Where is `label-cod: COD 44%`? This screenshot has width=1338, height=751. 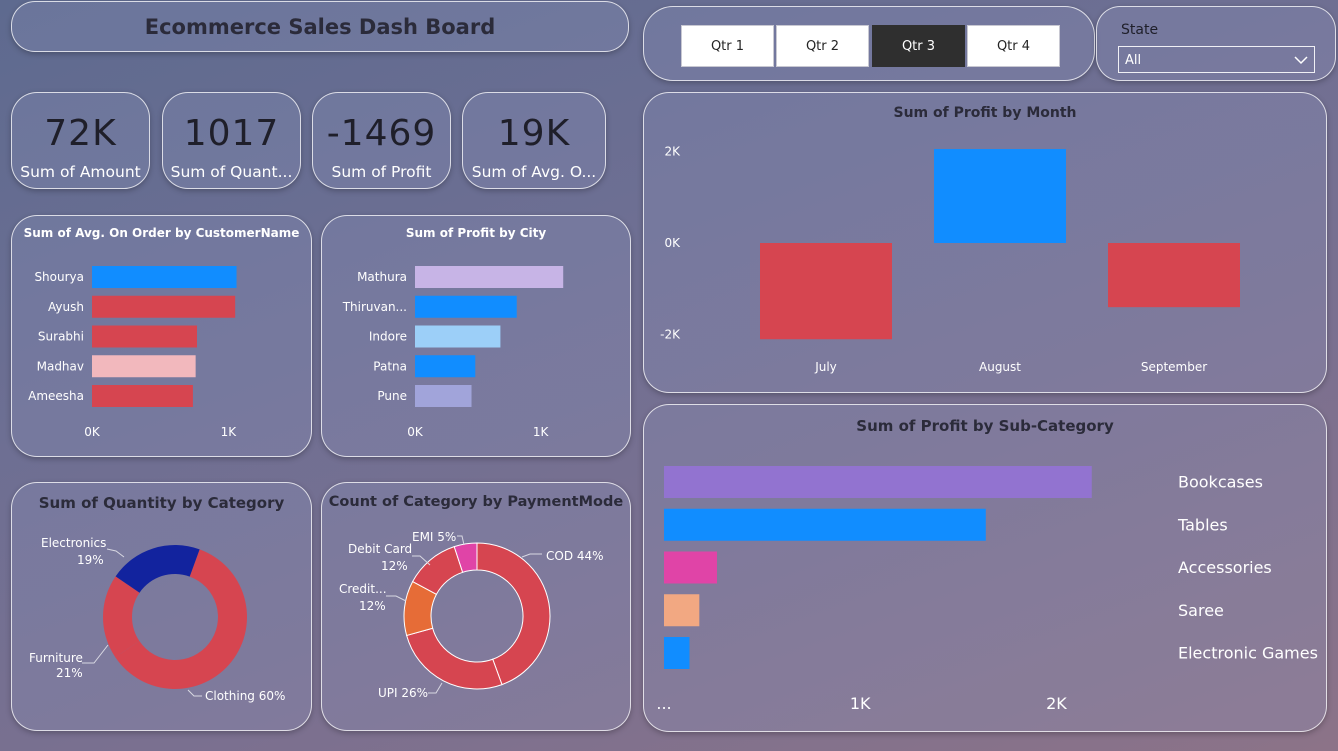 label-cod: COD 44% is located at coordinates (575, 556).